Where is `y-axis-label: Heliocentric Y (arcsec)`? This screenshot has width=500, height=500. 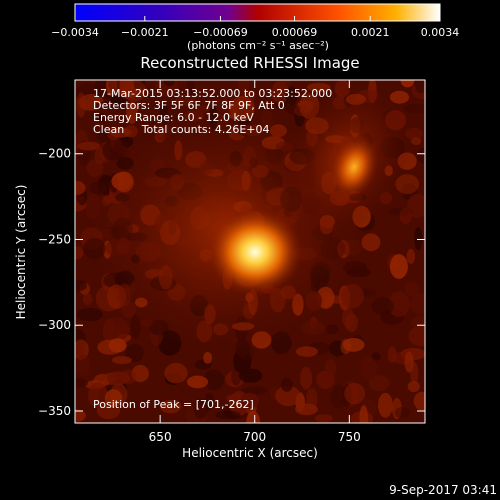
y-axis-label: Heliocentric Y (arcsec) is located at coordinates (21, 252).